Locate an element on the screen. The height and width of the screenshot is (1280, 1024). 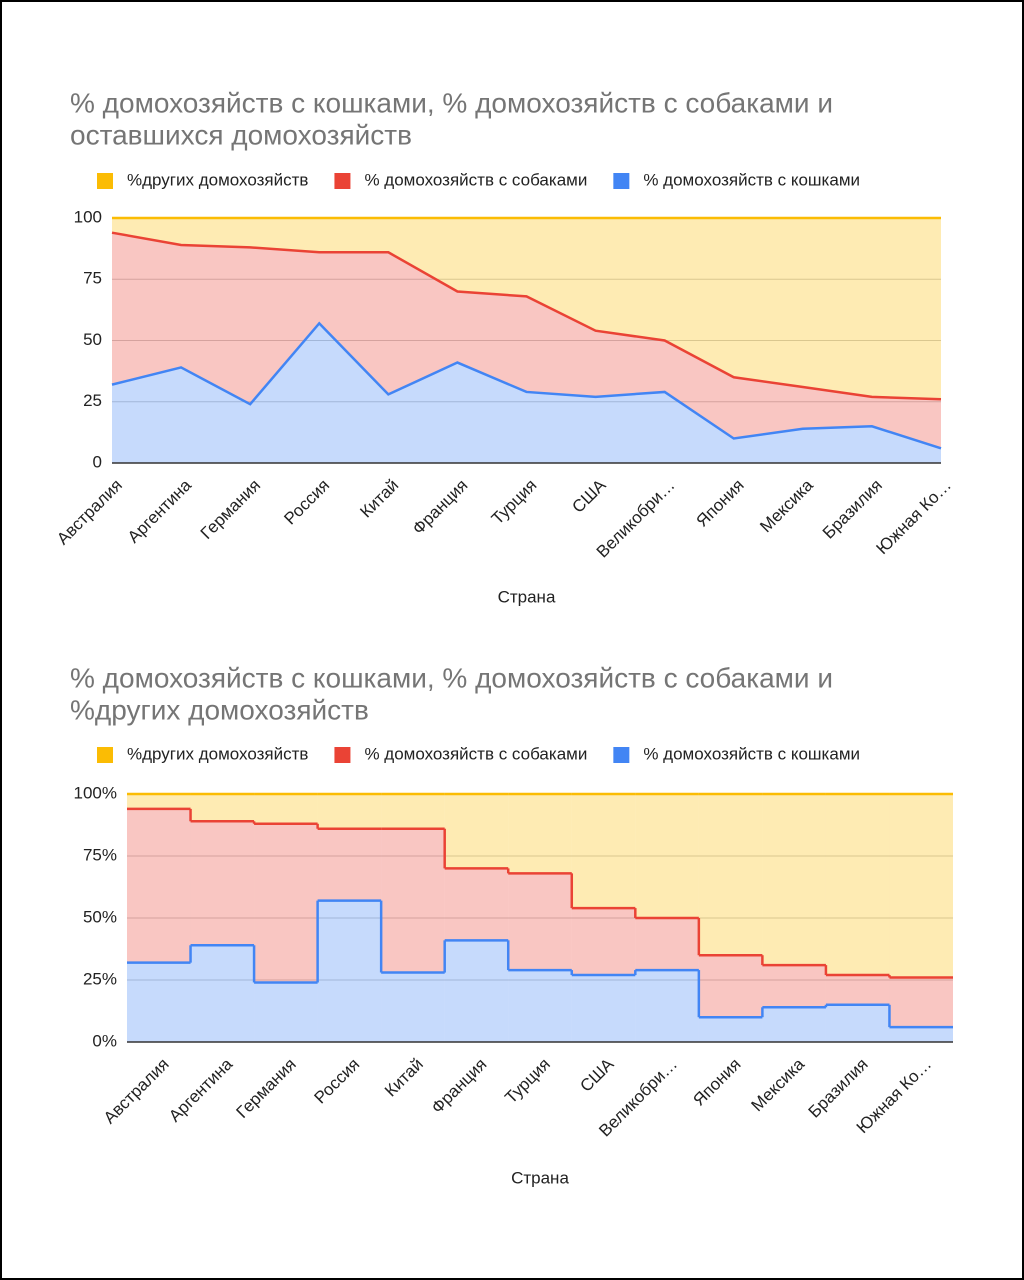
y-tick-label: 25 is located at coordinates (92, 400).